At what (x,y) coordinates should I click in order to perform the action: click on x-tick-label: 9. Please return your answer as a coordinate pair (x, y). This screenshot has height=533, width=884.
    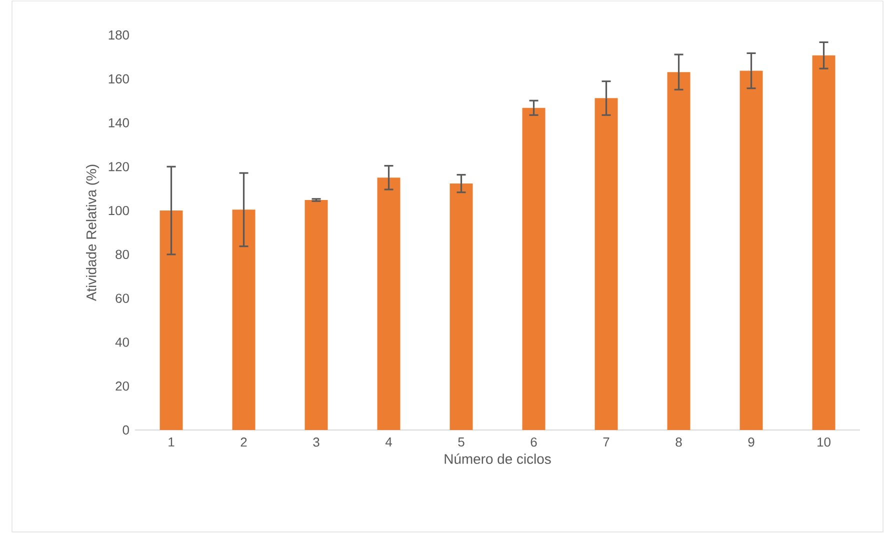
    Looking at the image, I should click on (751, 442).